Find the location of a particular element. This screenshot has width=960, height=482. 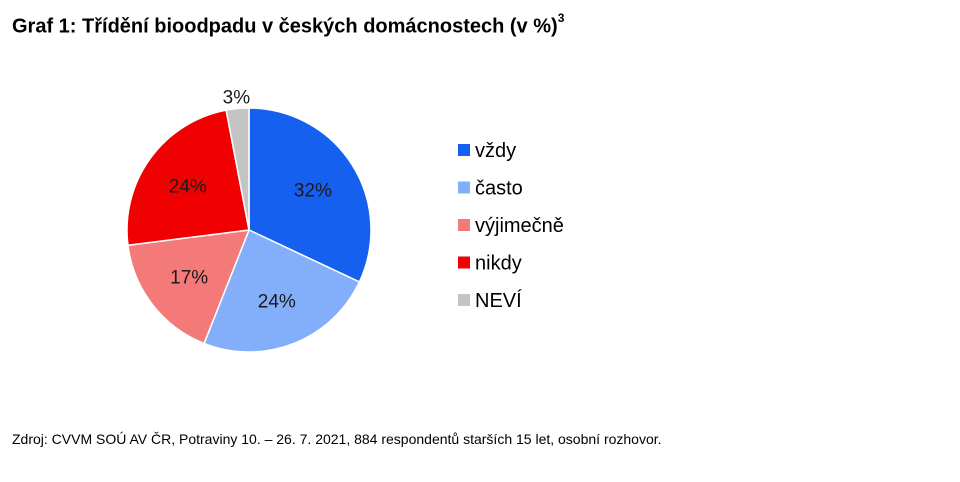

legend-label: často is located at coordinates (499, 189).